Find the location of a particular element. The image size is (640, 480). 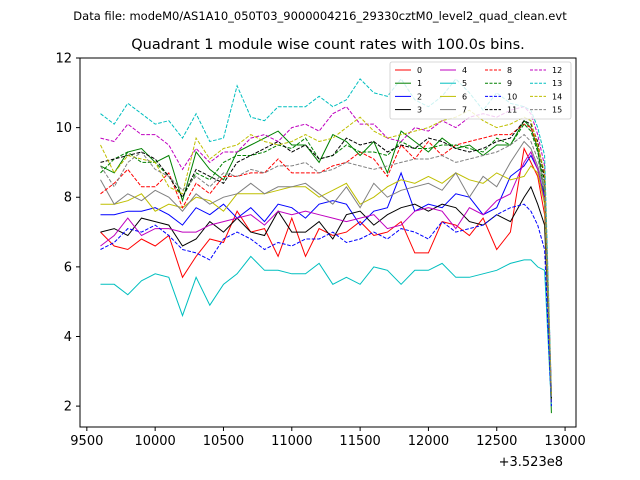

x-tick-label: 11500 is located at coordinates (359, 441).